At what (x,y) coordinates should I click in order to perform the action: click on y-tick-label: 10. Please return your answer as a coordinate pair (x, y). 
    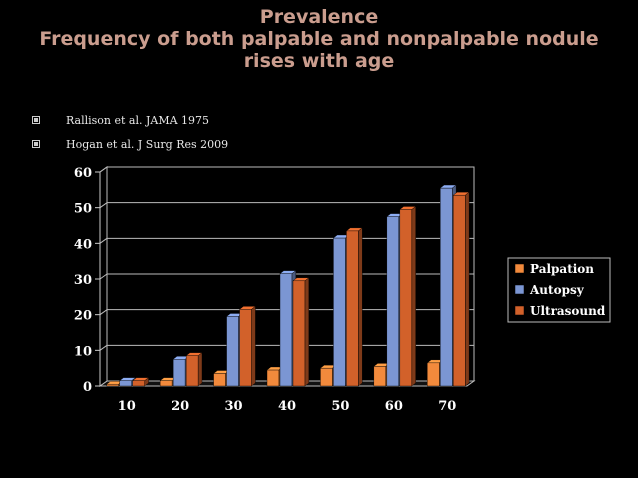
    Looking at the image, I should click on (83, 351).